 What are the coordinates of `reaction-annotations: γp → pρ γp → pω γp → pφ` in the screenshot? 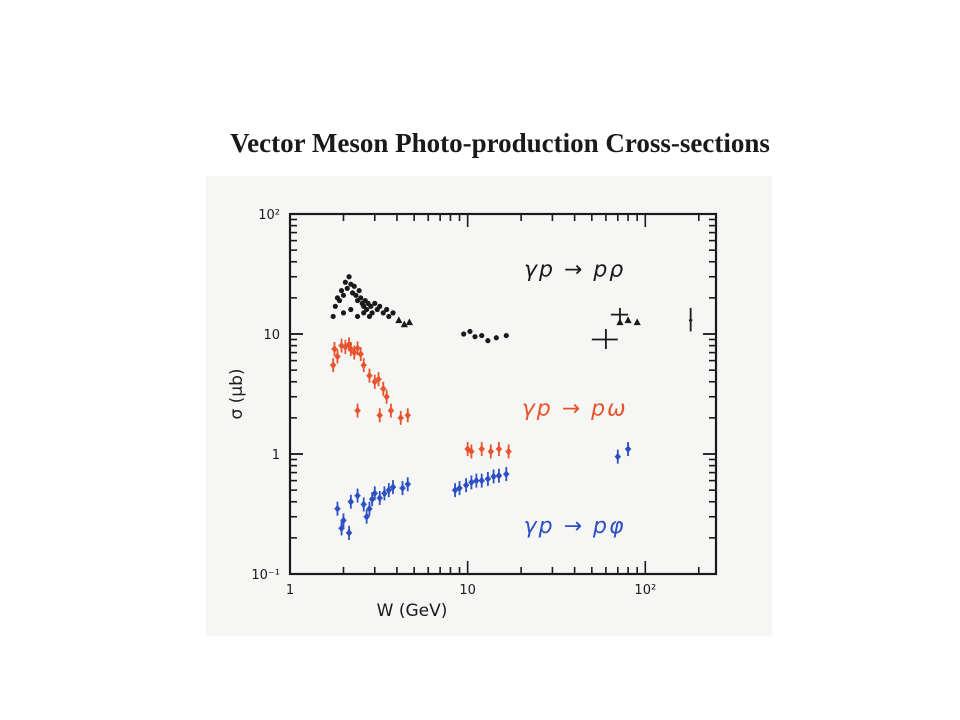 It's located at (575, 398).